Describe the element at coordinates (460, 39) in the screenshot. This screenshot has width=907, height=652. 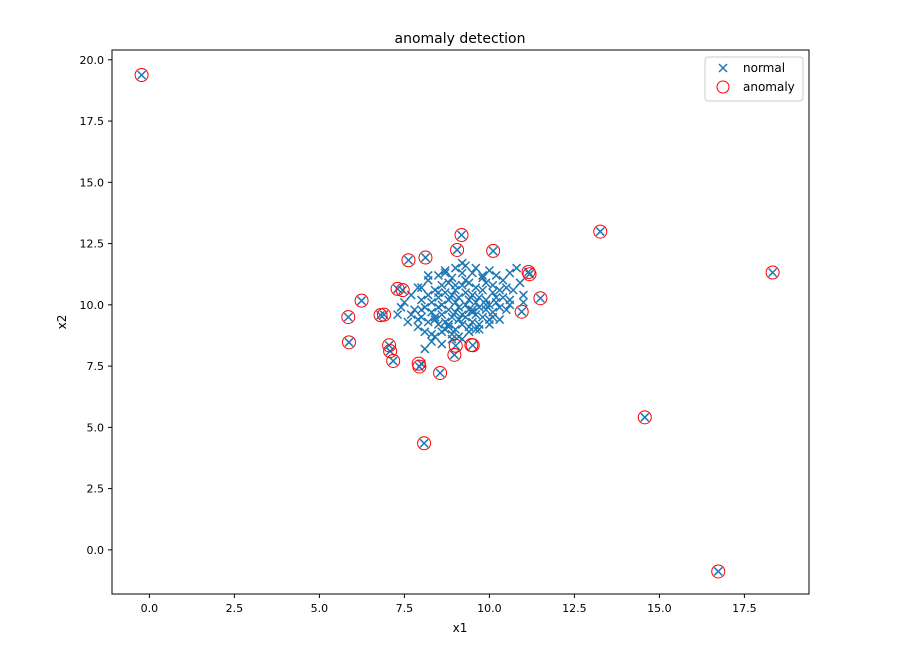
I see `chart-title: anomaly detection` at that location.